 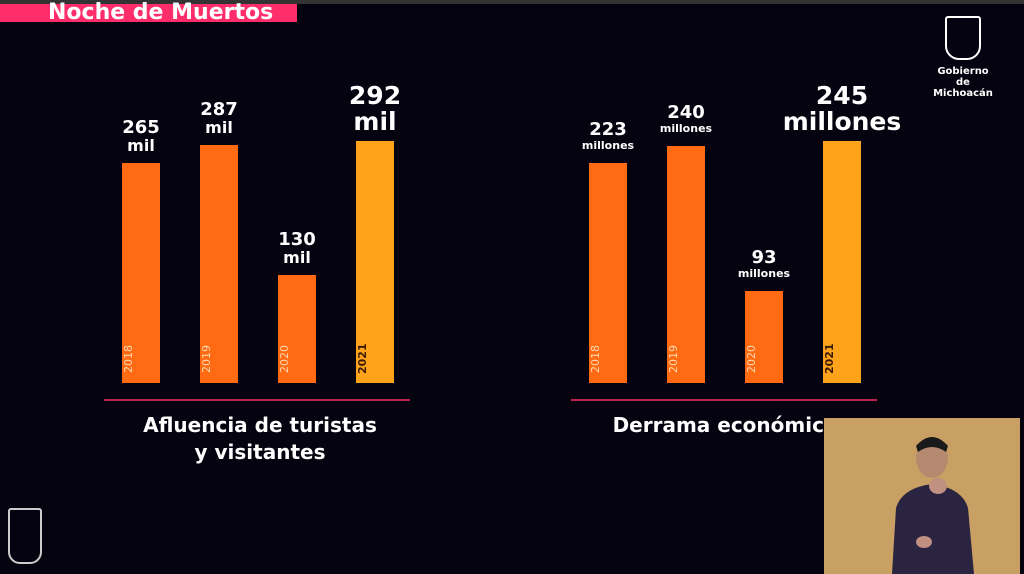 I want to click on logo-line2: Michoacán, so click(x=963, y=93).